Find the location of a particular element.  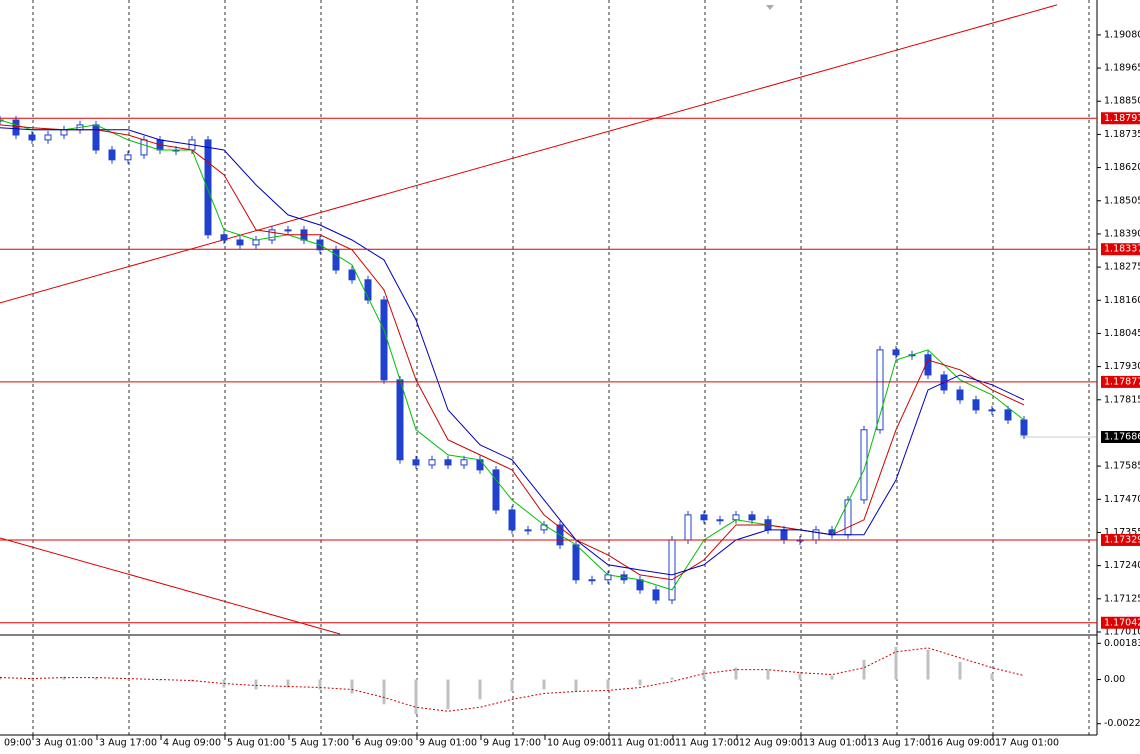

x-tick-label: 4 Aug 09:00 is located at coordinates (192, 743).